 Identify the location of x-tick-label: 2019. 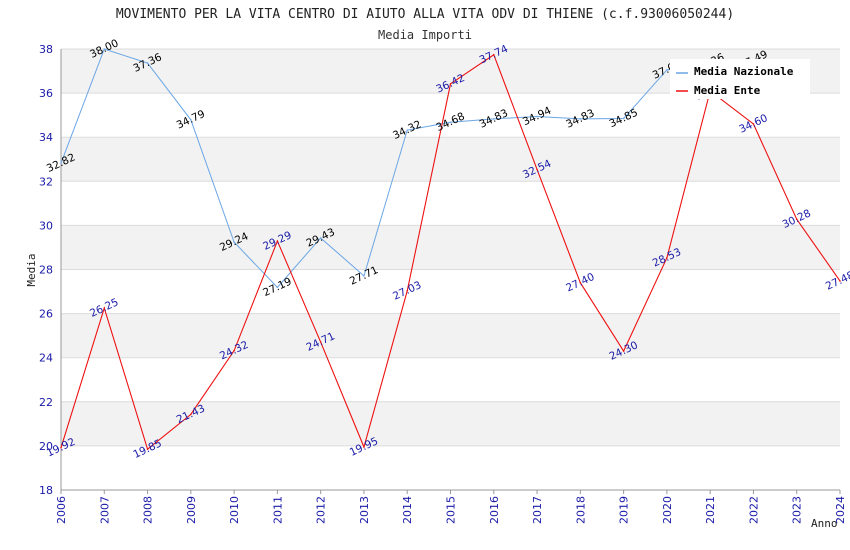
(624, 510).